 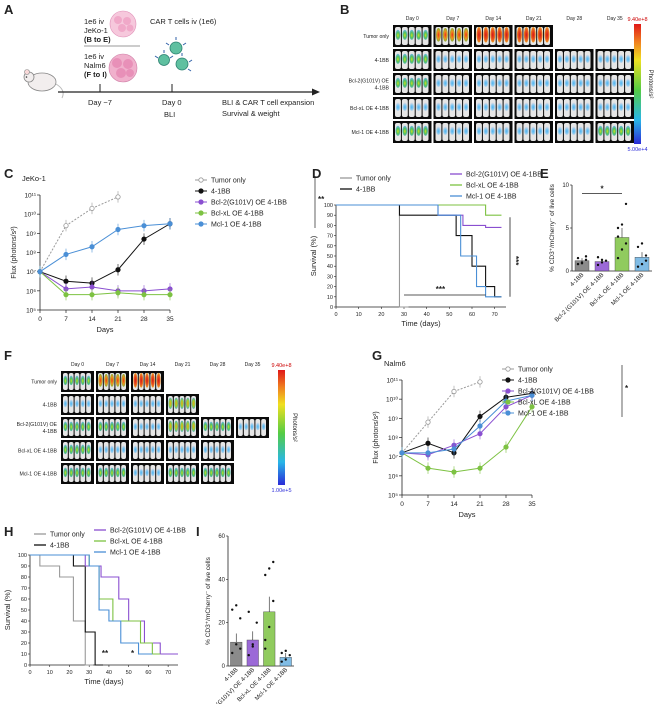 What do you see at coordinates (281, 366) in the screenshot?
I see `colorbar-max-label: 9.40e+8` at bounding box center [281, 366].